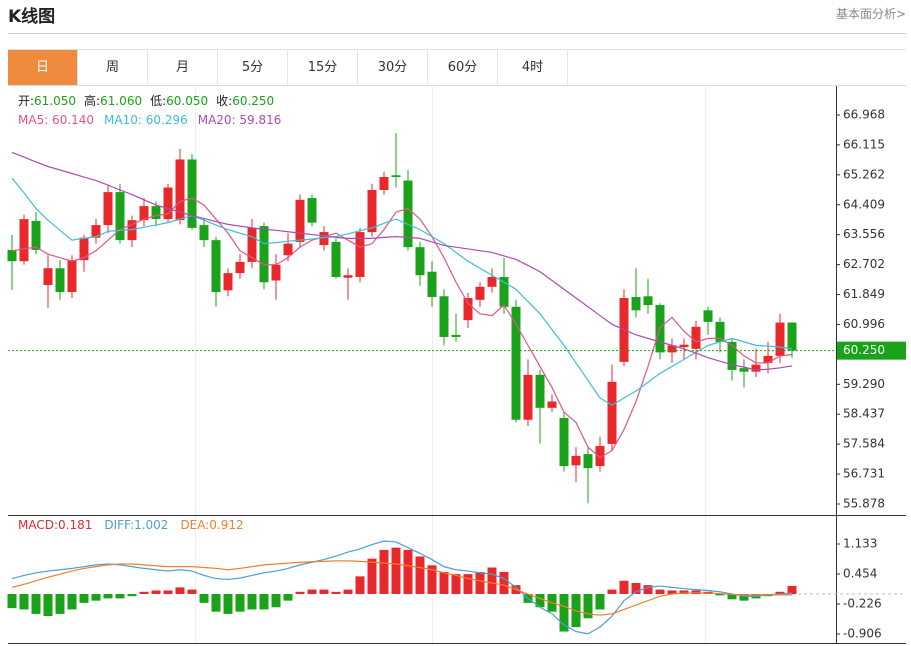 The width and height of the screenshot is (911, 646). Describe the element at coordinates (864, 144) in the screenshot. I see `y-tick-label: 66.115` at that location.